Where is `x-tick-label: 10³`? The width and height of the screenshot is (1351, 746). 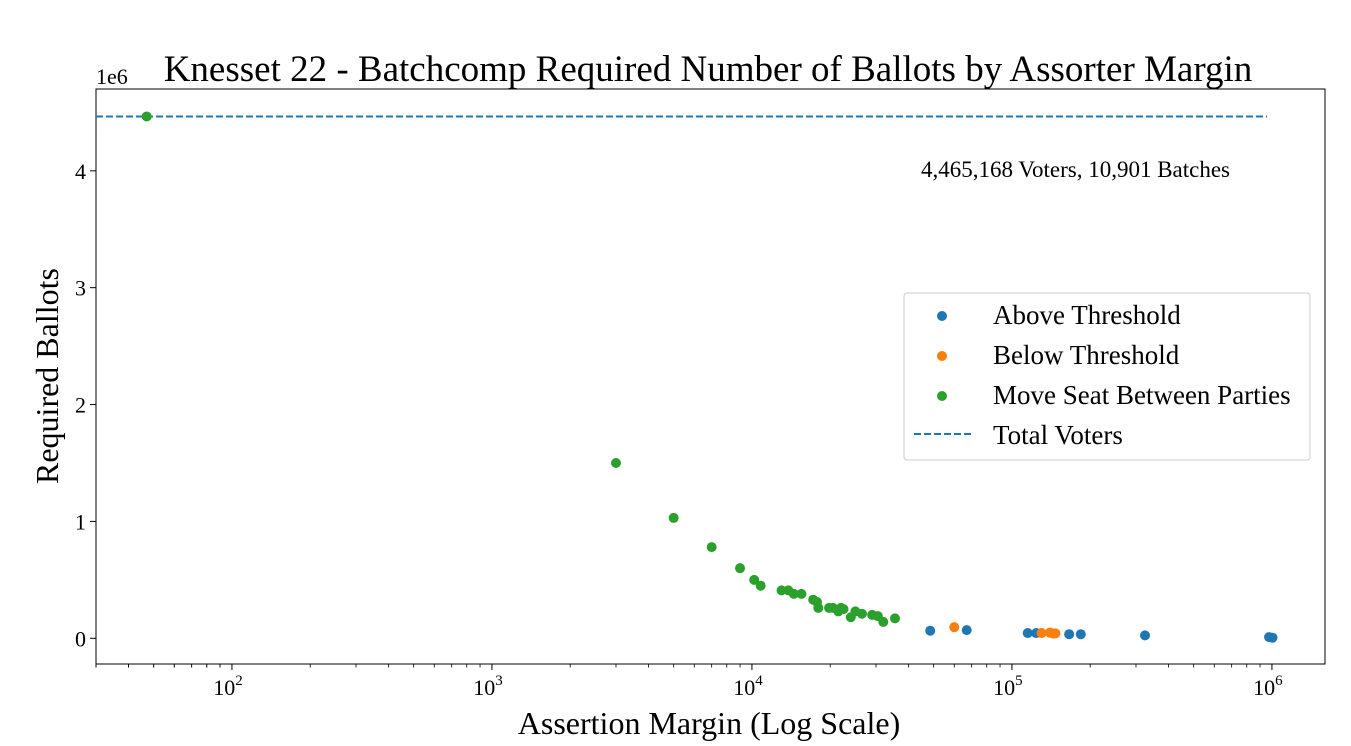
x-tick-label: 10³ is located at coordinates (488, 686).